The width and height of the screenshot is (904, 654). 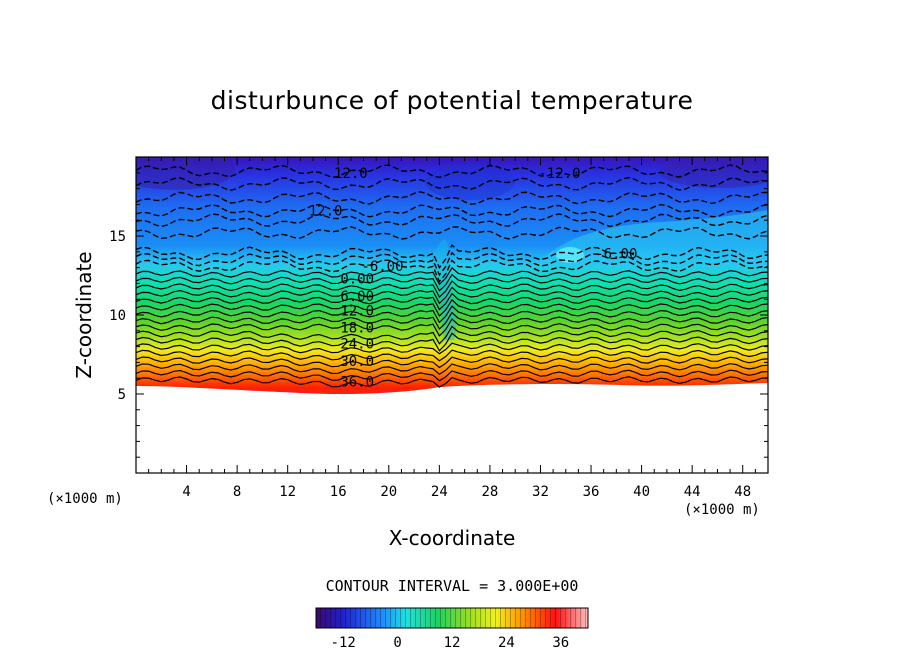 What do you see at coordinates (439, 492) in the screenshot?
I see `x-tick-label: 24` at bounding box center [439, 492].